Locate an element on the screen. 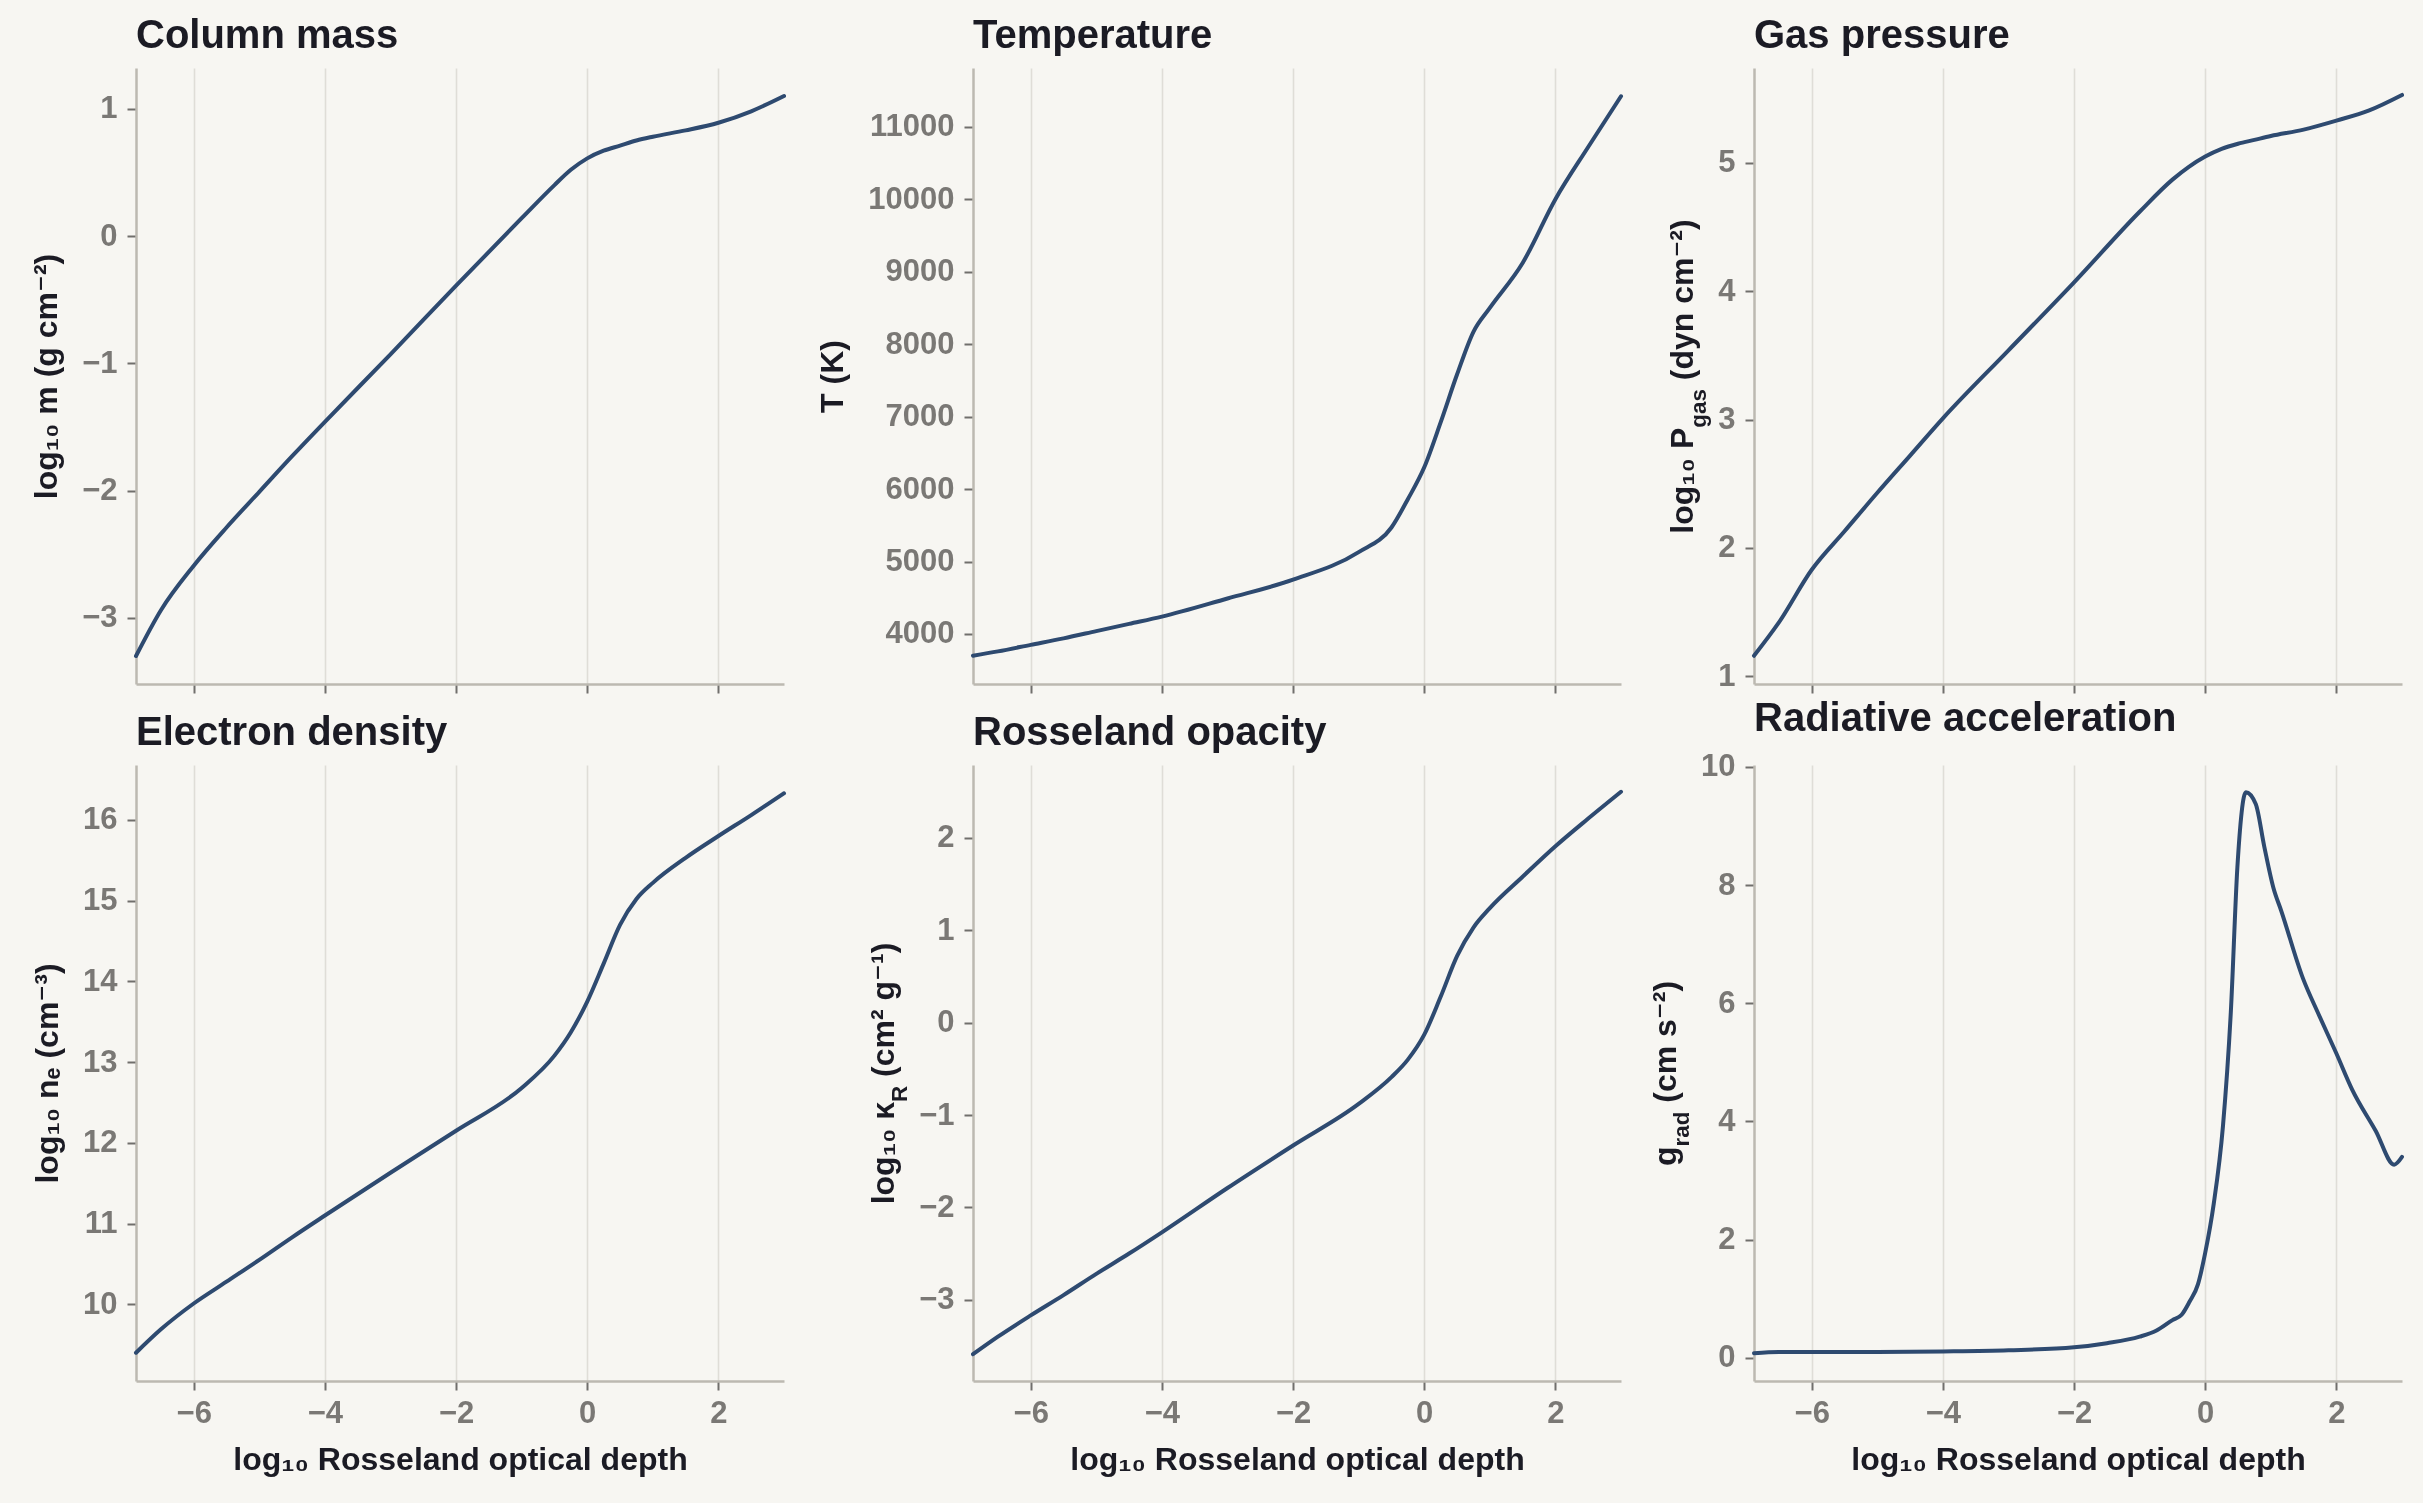 The height and width of the screenshot is (1503, 2423). chart-title: Gas pressure is located at coordinates (1882, 34).